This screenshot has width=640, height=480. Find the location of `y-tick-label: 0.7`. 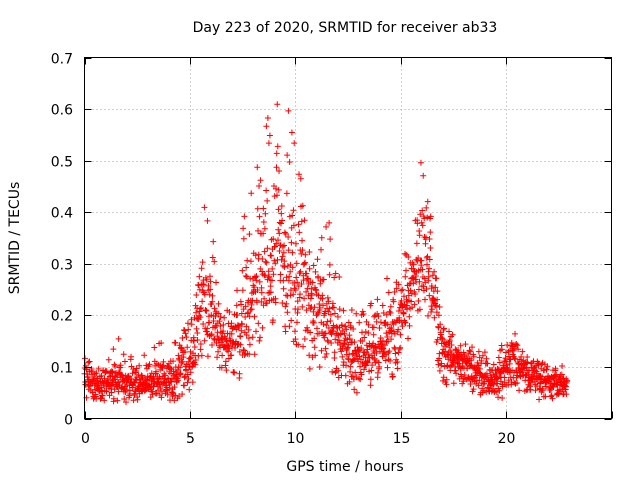

y-tick-label: 0.7 is located at coordinates (62, 60).